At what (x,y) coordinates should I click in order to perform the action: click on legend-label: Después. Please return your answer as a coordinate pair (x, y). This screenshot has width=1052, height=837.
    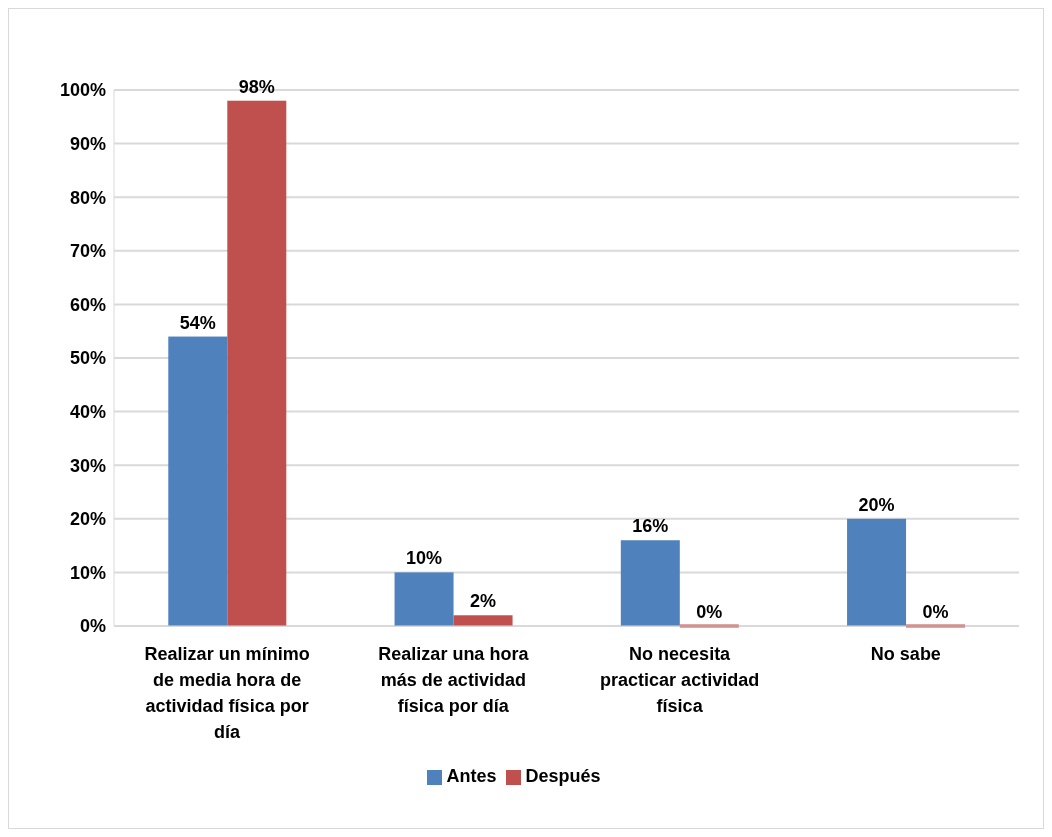
    Looking at the image, I should click on (563, 776).